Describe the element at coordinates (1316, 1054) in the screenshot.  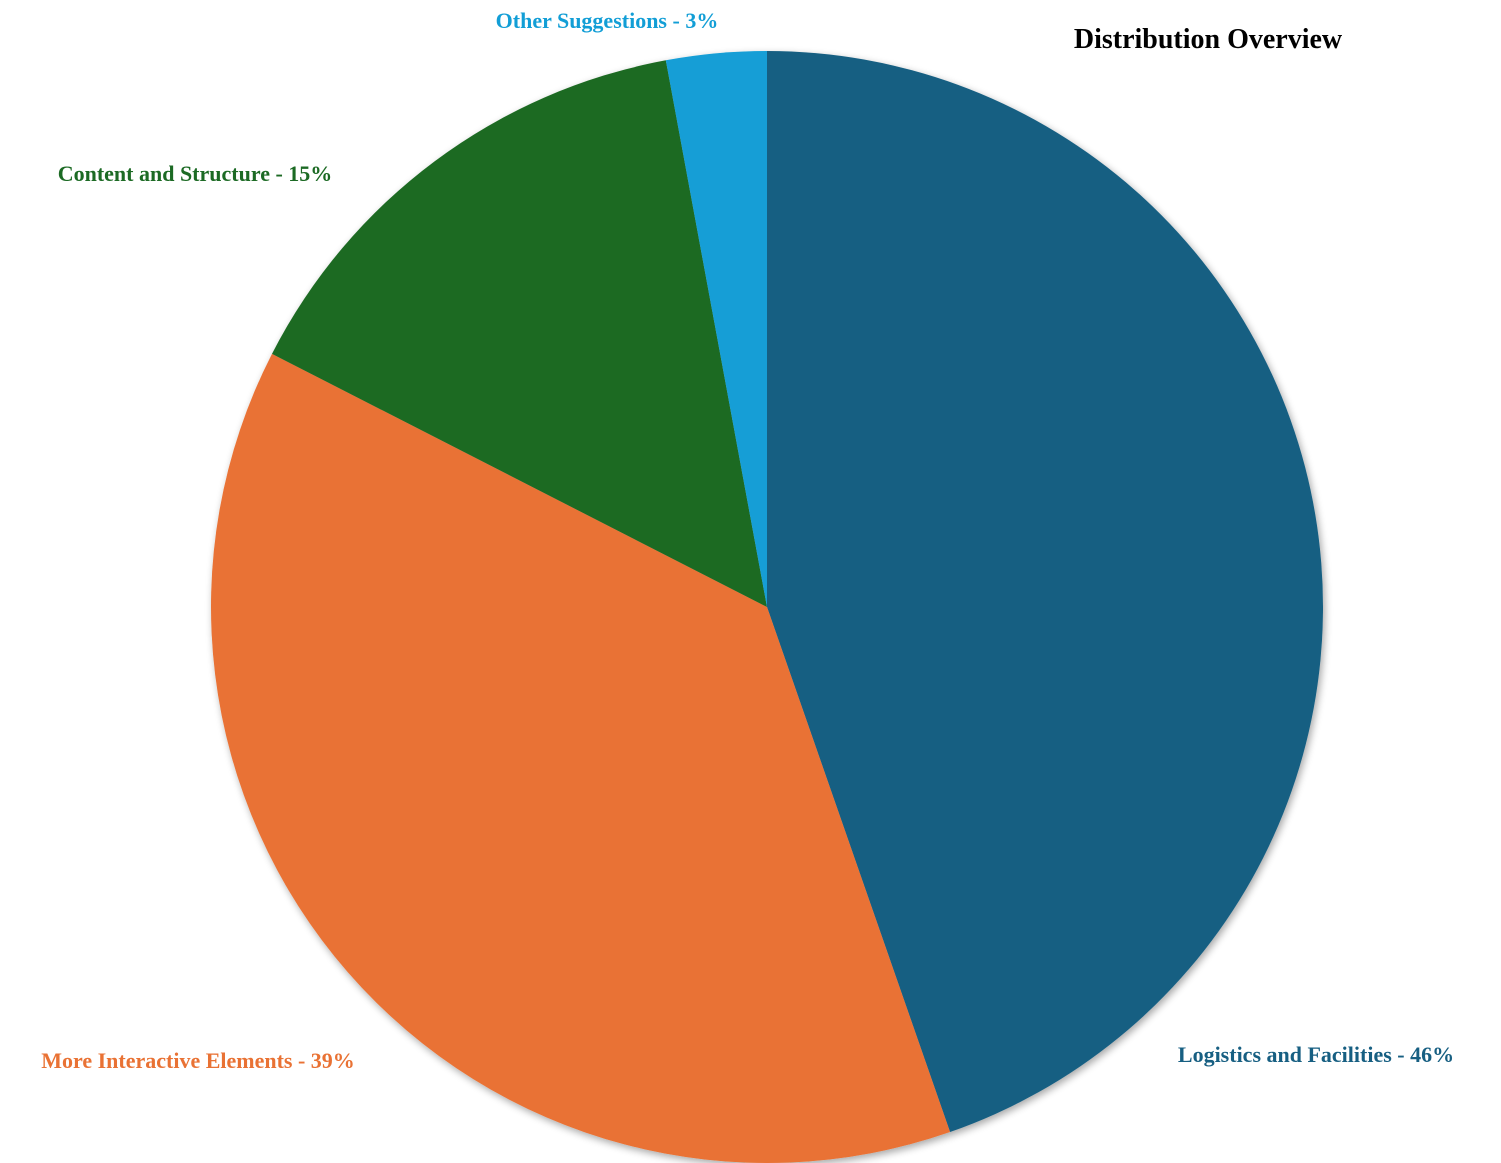
I see `slice-label-logistics-and-facilities: Logistics and Facilities - 46%` at that location.